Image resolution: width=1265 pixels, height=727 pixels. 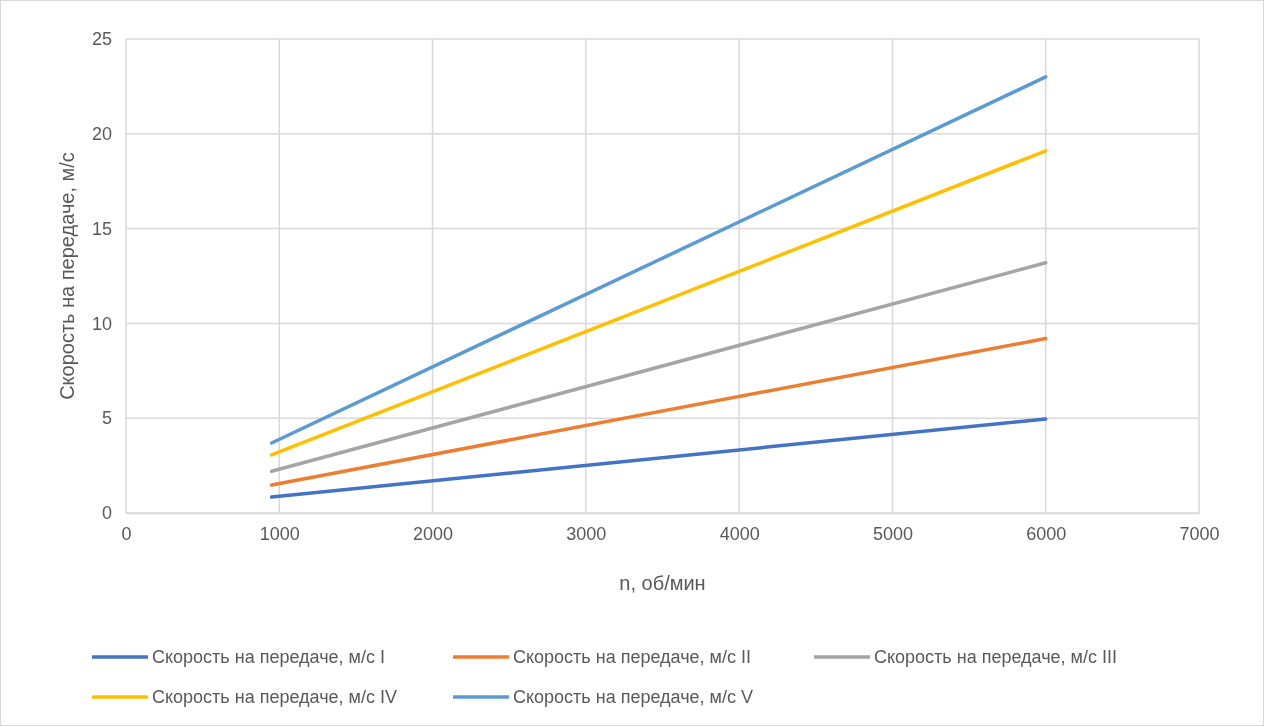 I want to click on legend-label: Скорость на передаче, м/с V, so click(x=633, y=697).